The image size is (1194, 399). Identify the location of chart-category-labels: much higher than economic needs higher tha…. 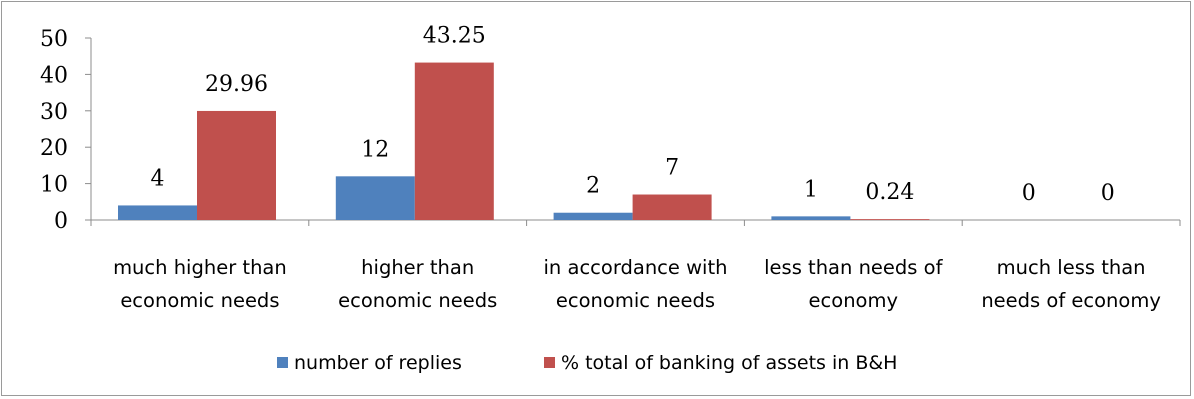
(637, 284).